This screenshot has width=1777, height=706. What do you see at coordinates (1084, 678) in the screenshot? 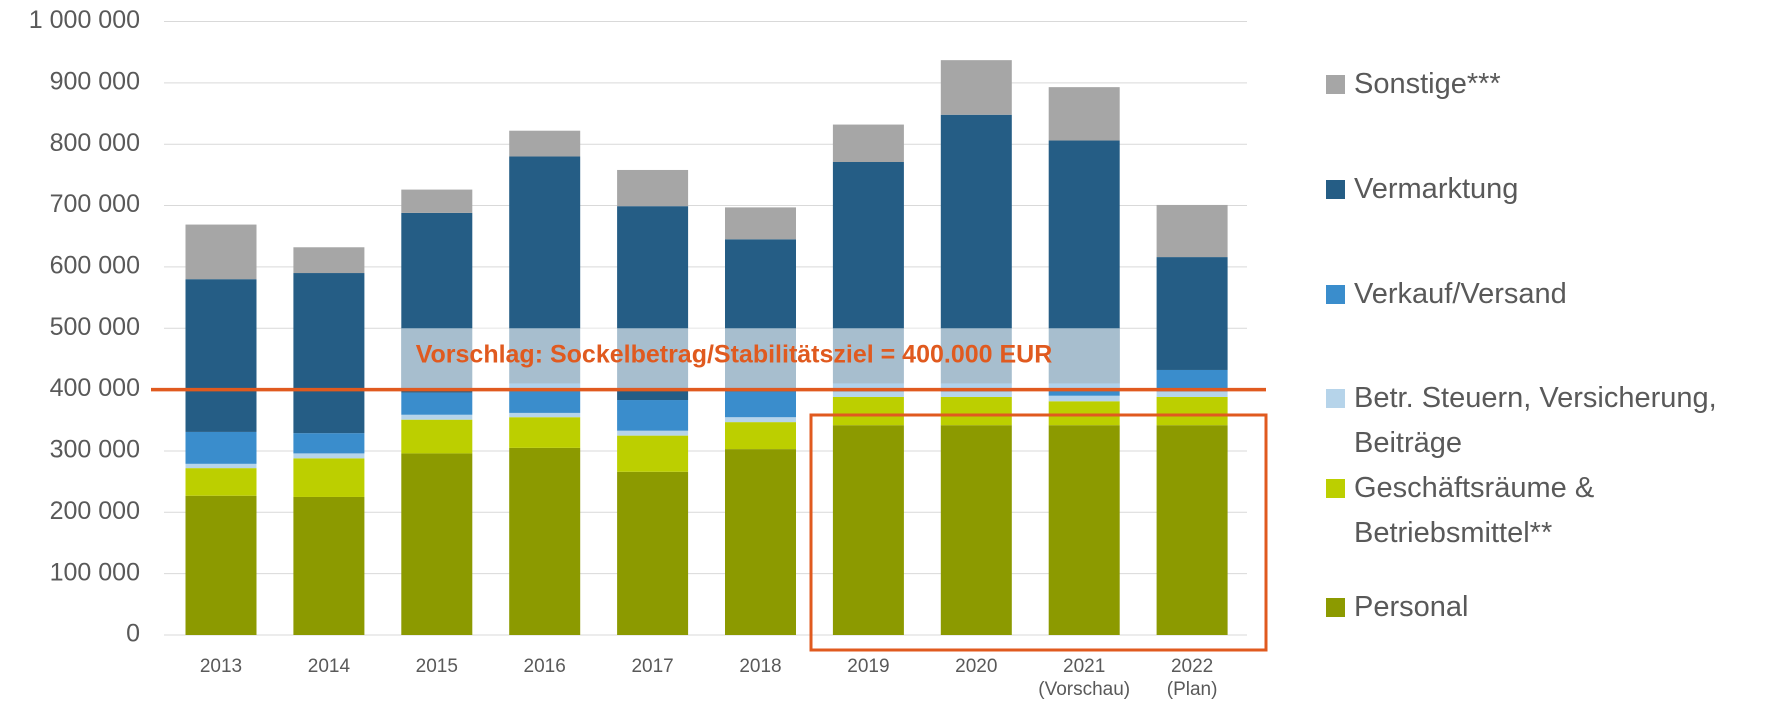
I see `x-tick-label: 2021 (Vorschau)` at bounding box center [1084, 678].